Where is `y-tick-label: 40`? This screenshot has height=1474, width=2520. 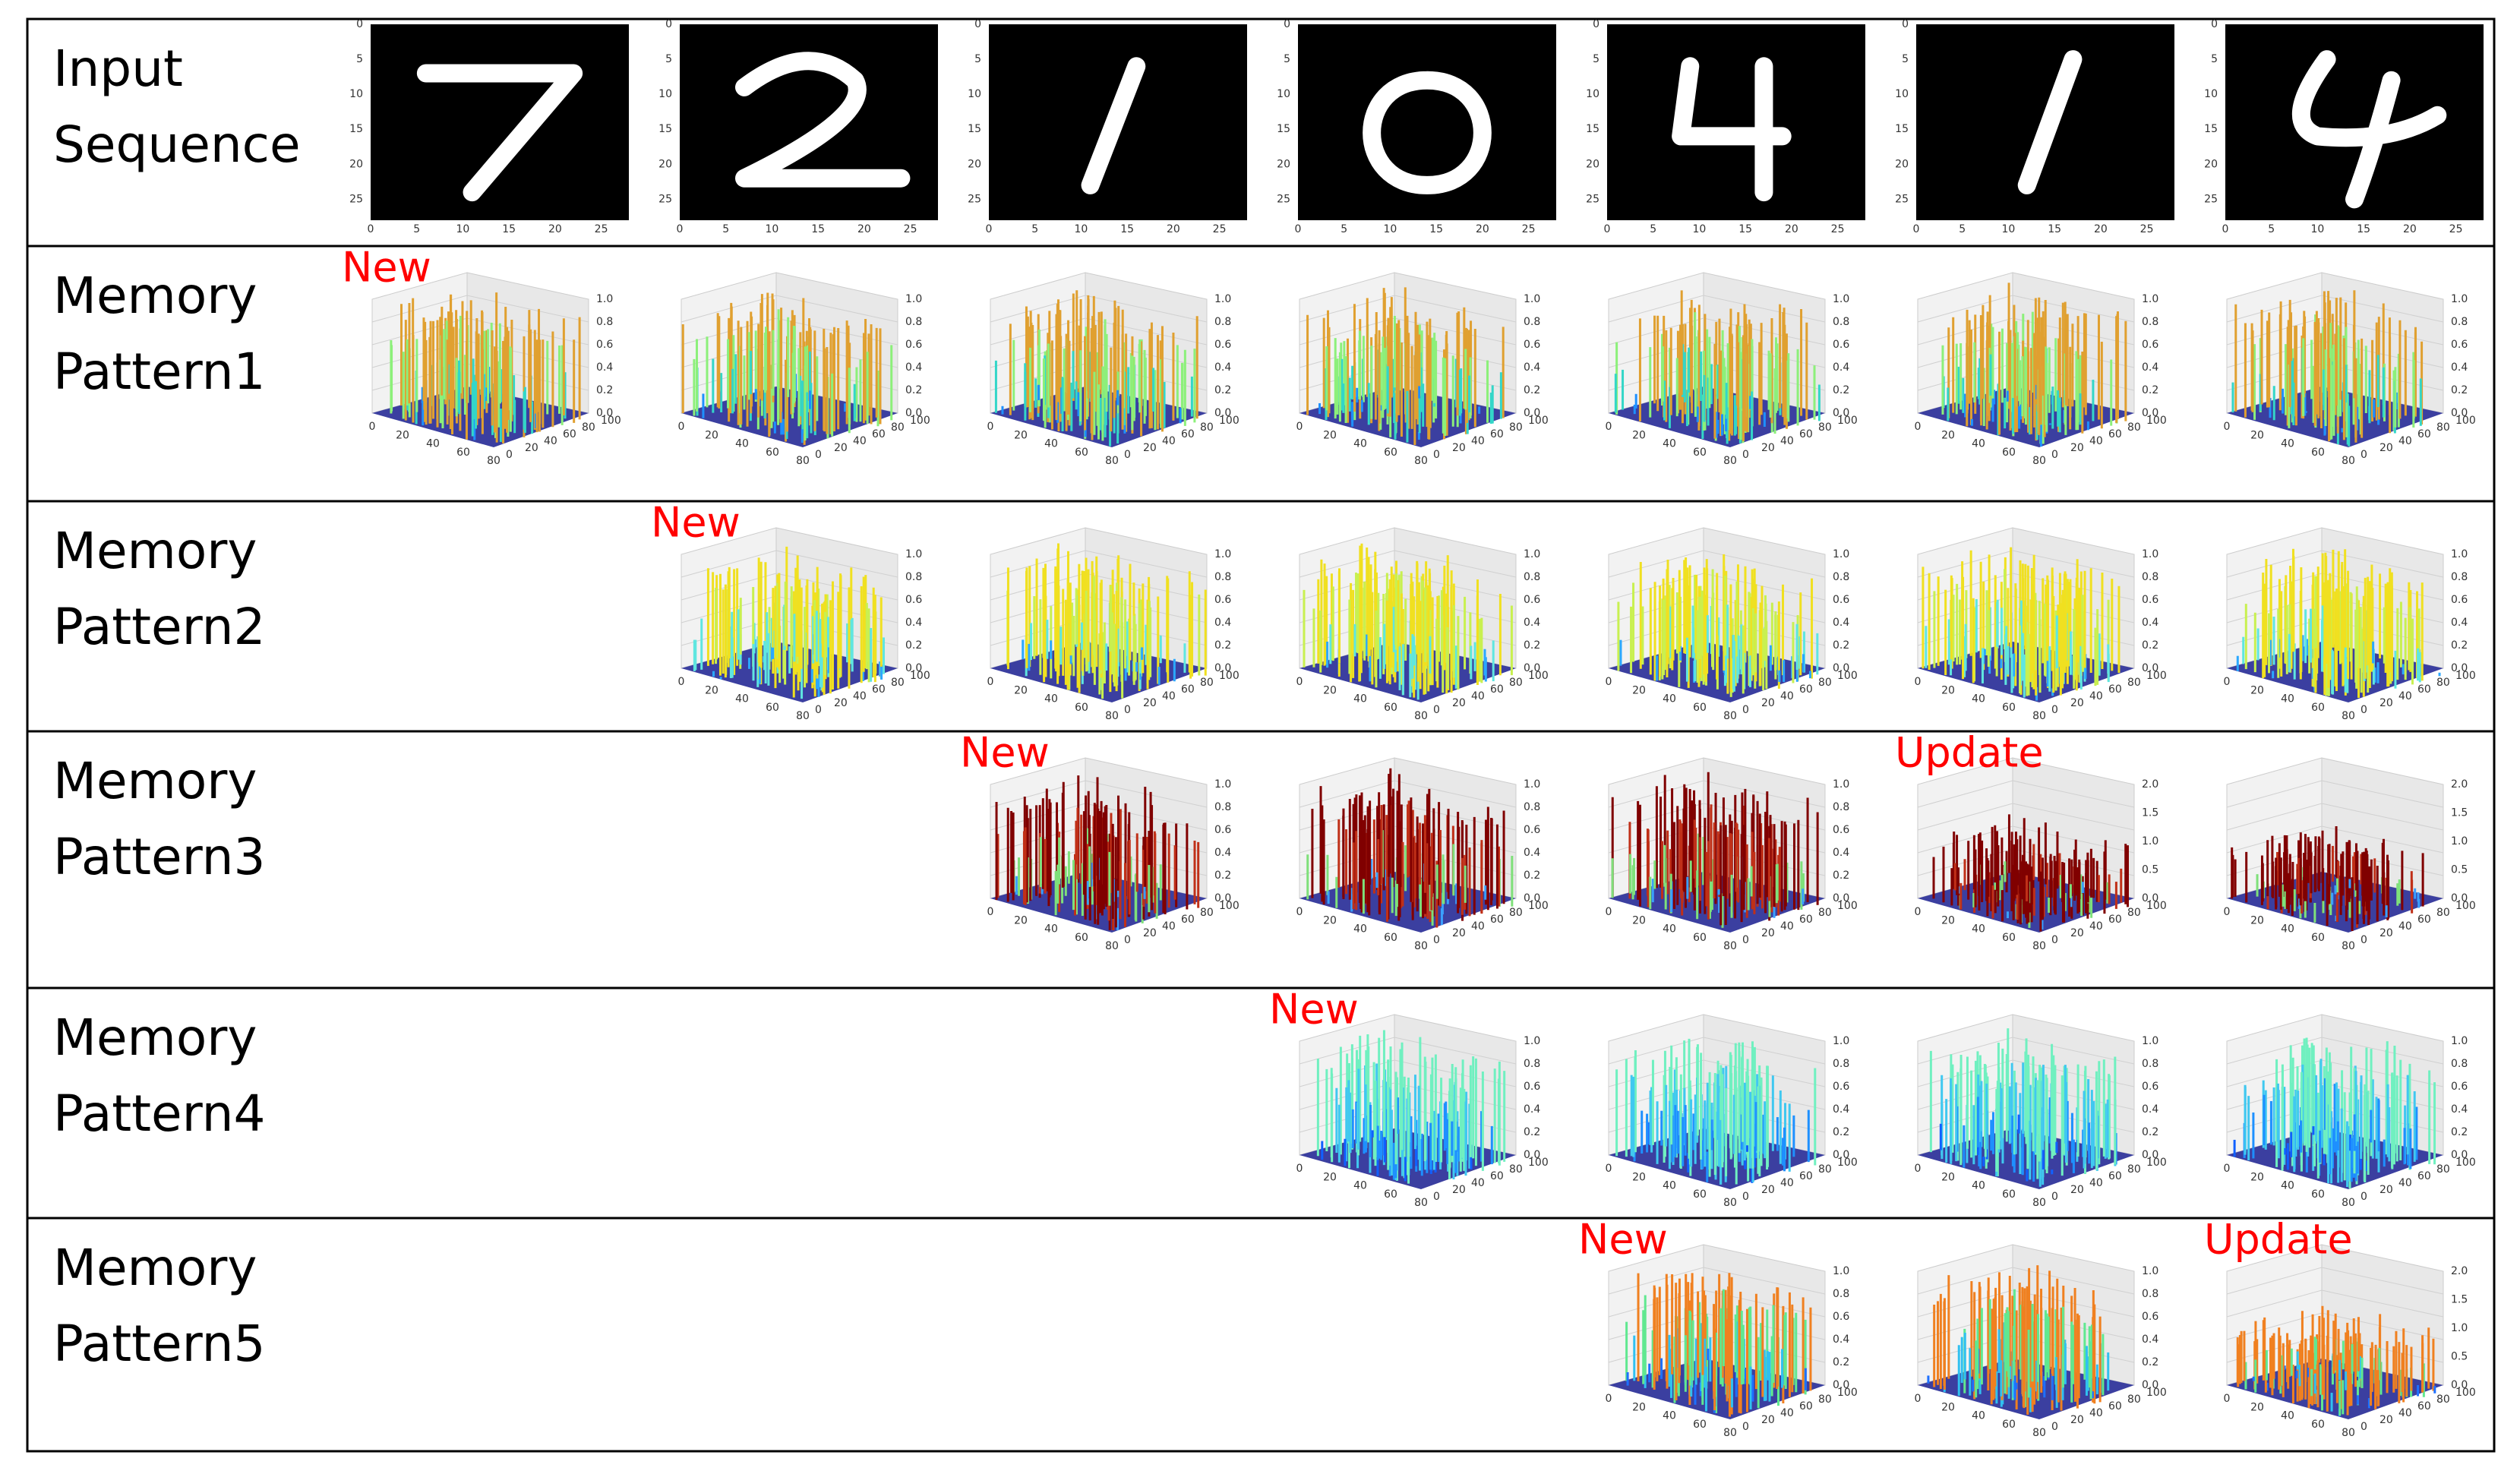 y-tick-label: 40 is located at coordinates (1478, 927).